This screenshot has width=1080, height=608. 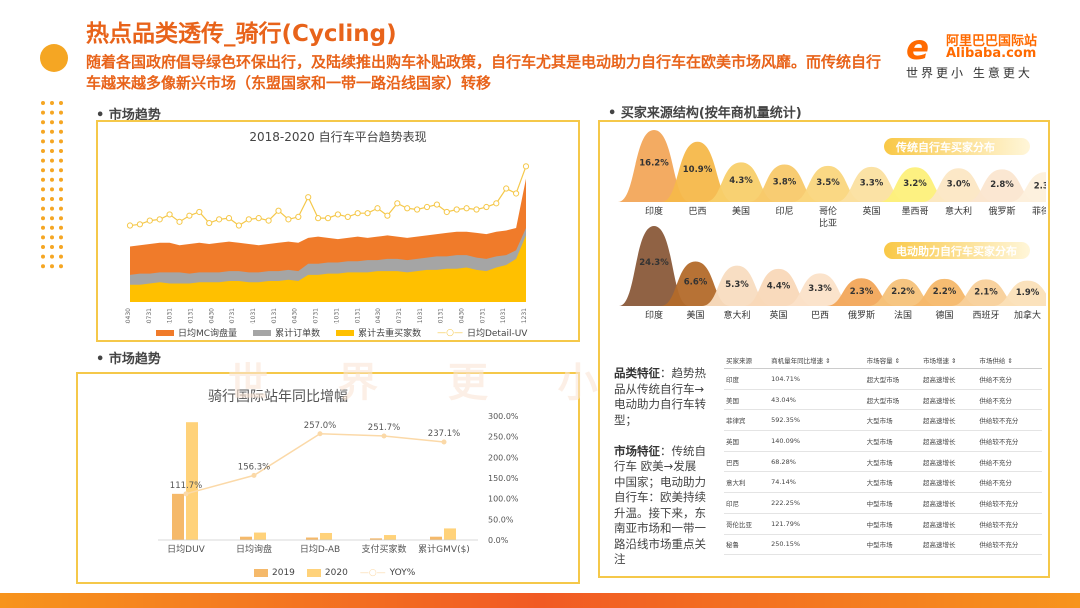 I want to click on traditional-country: 英国, so click(x=871, y=211).